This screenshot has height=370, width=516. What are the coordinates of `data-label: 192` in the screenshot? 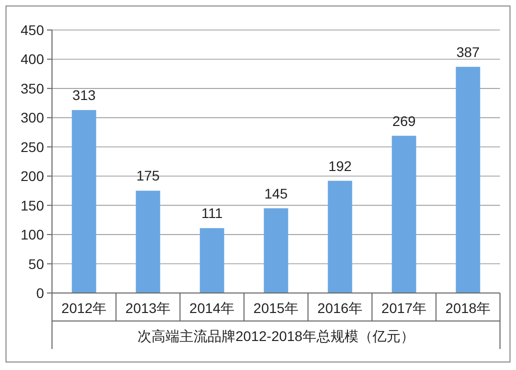 It's located at (340, 166).